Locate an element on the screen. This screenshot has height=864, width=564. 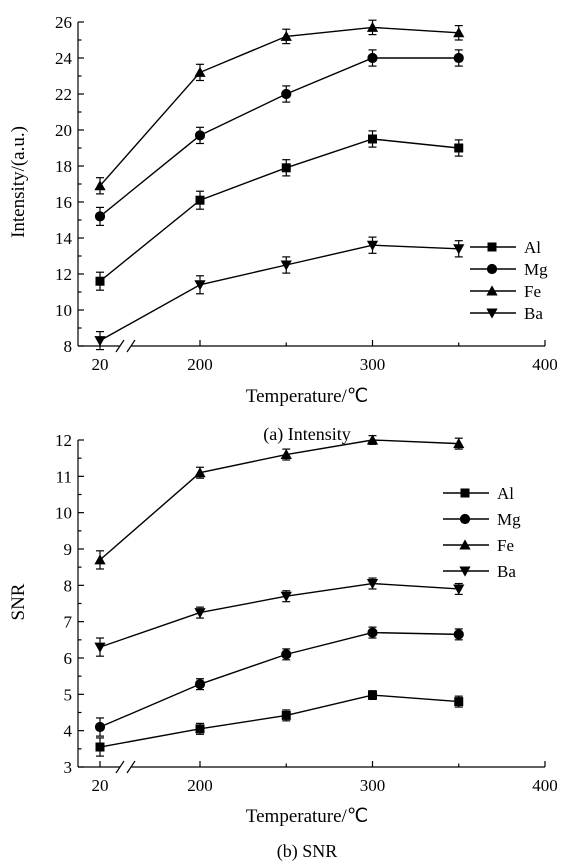
y-tick-label: 7 is located at coordinates (68, 622).